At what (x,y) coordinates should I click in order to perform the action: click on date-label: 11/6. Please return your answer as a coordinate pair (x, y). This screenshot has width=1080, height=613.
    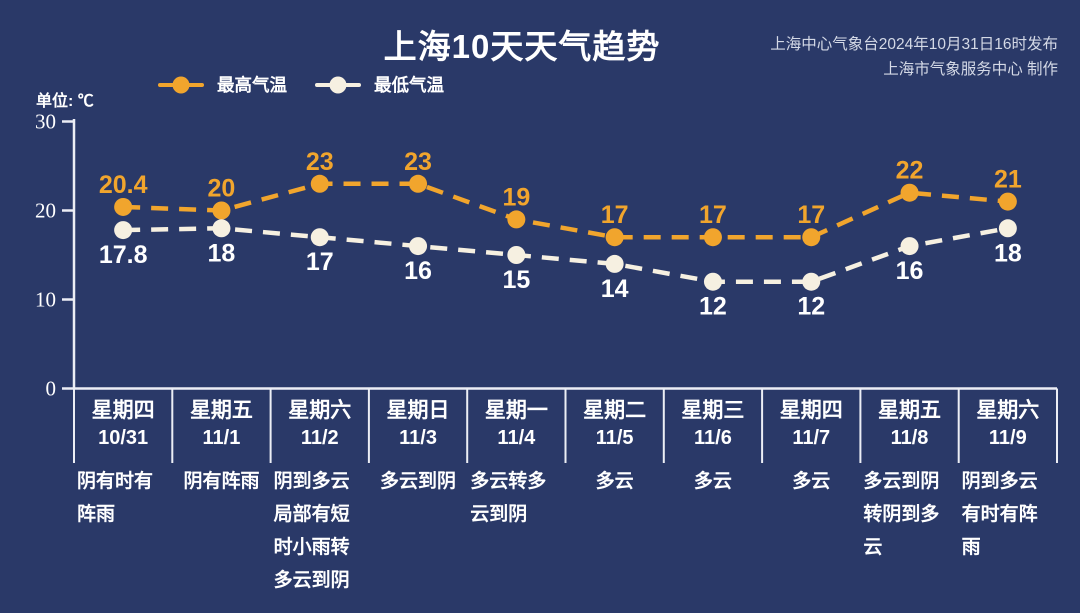
    Looking at the image, I should click on (713, 438).